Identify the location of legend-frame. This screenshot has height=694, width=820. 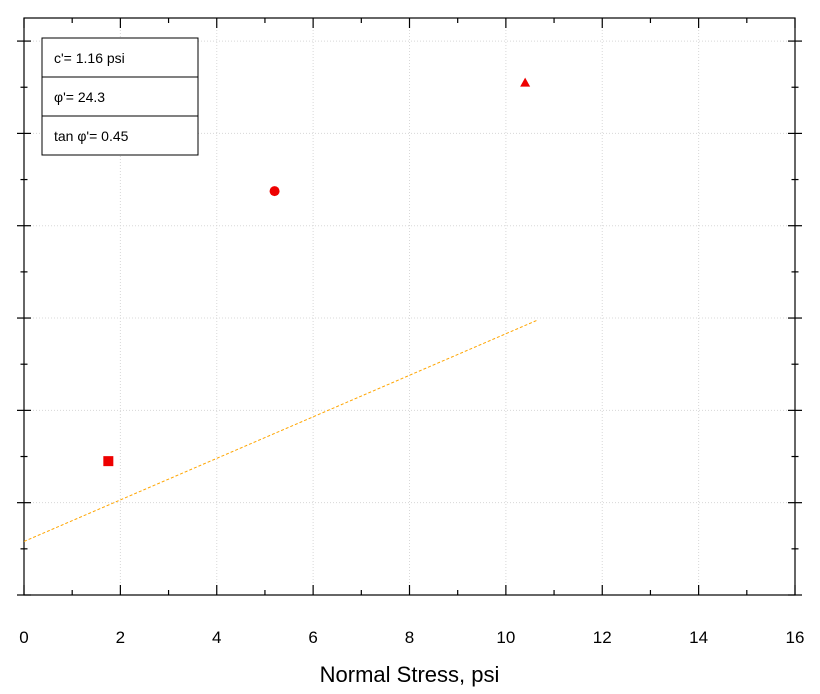
(120, 96).